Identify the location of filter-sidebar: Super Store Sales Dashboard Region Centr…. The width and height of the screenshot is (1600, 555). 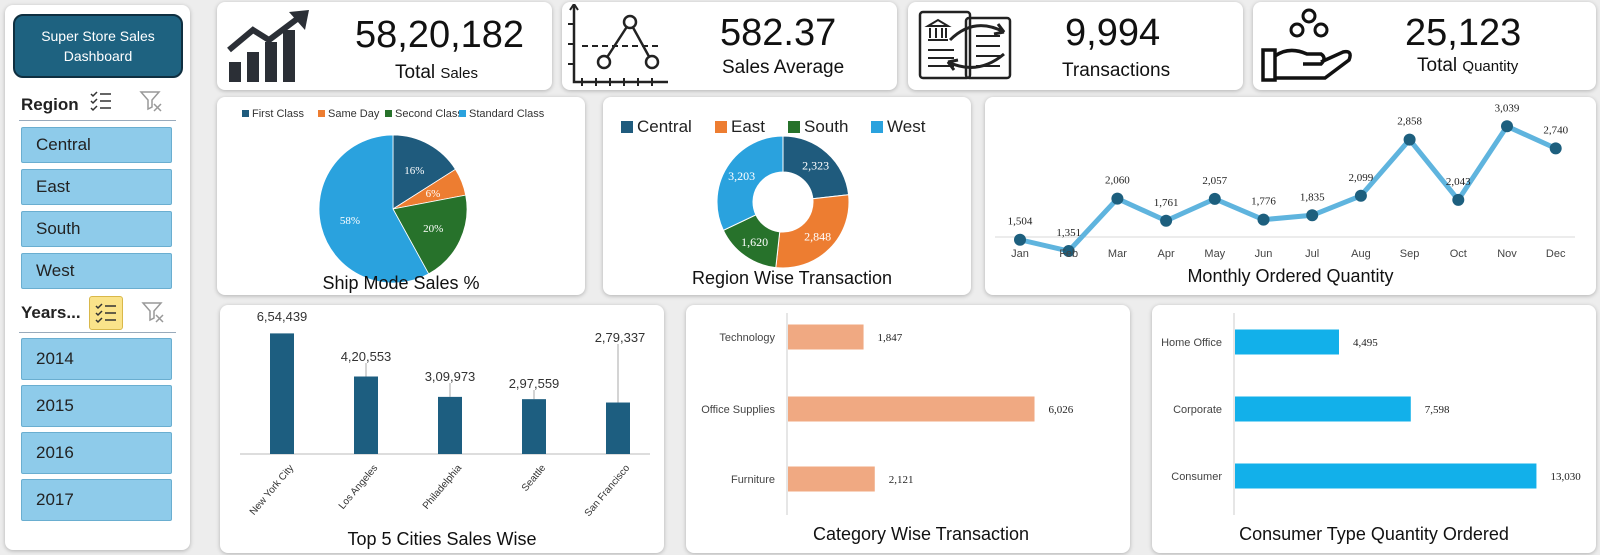
(97, 277).